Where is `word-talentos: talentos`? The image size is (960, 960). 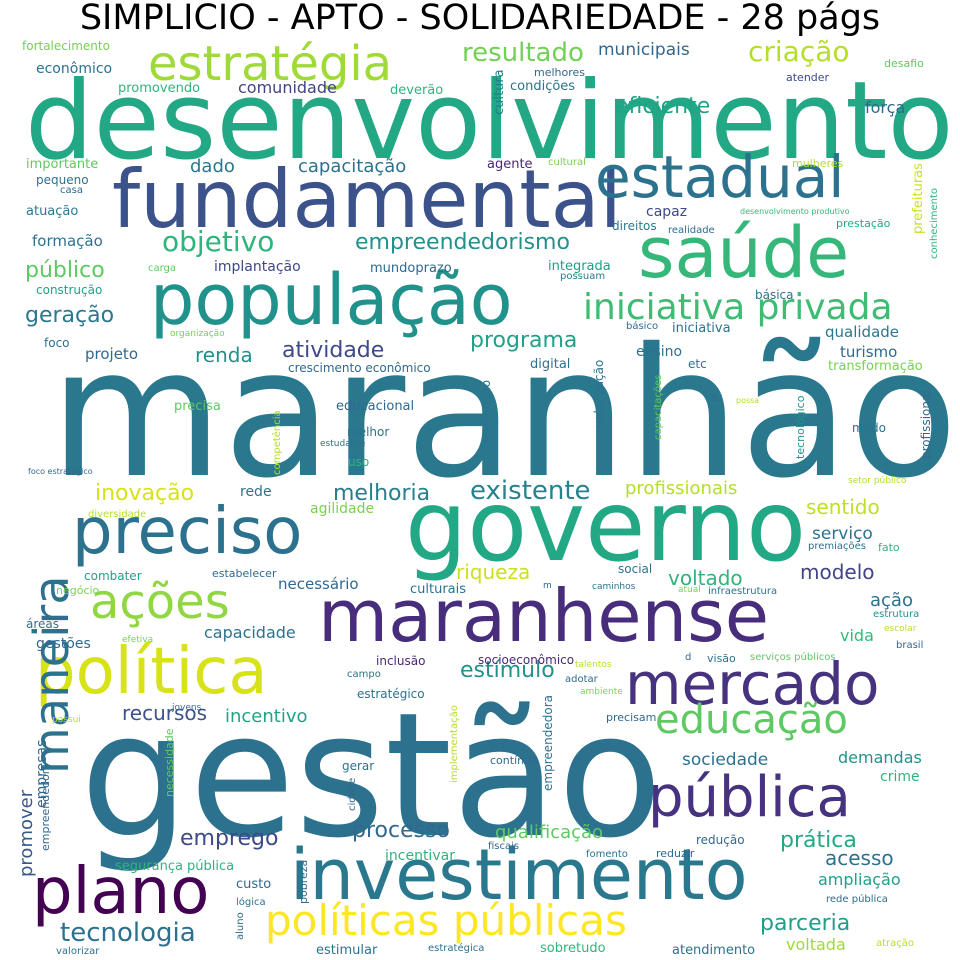
word-talentos: talentos is located at coordinates (593, 665).